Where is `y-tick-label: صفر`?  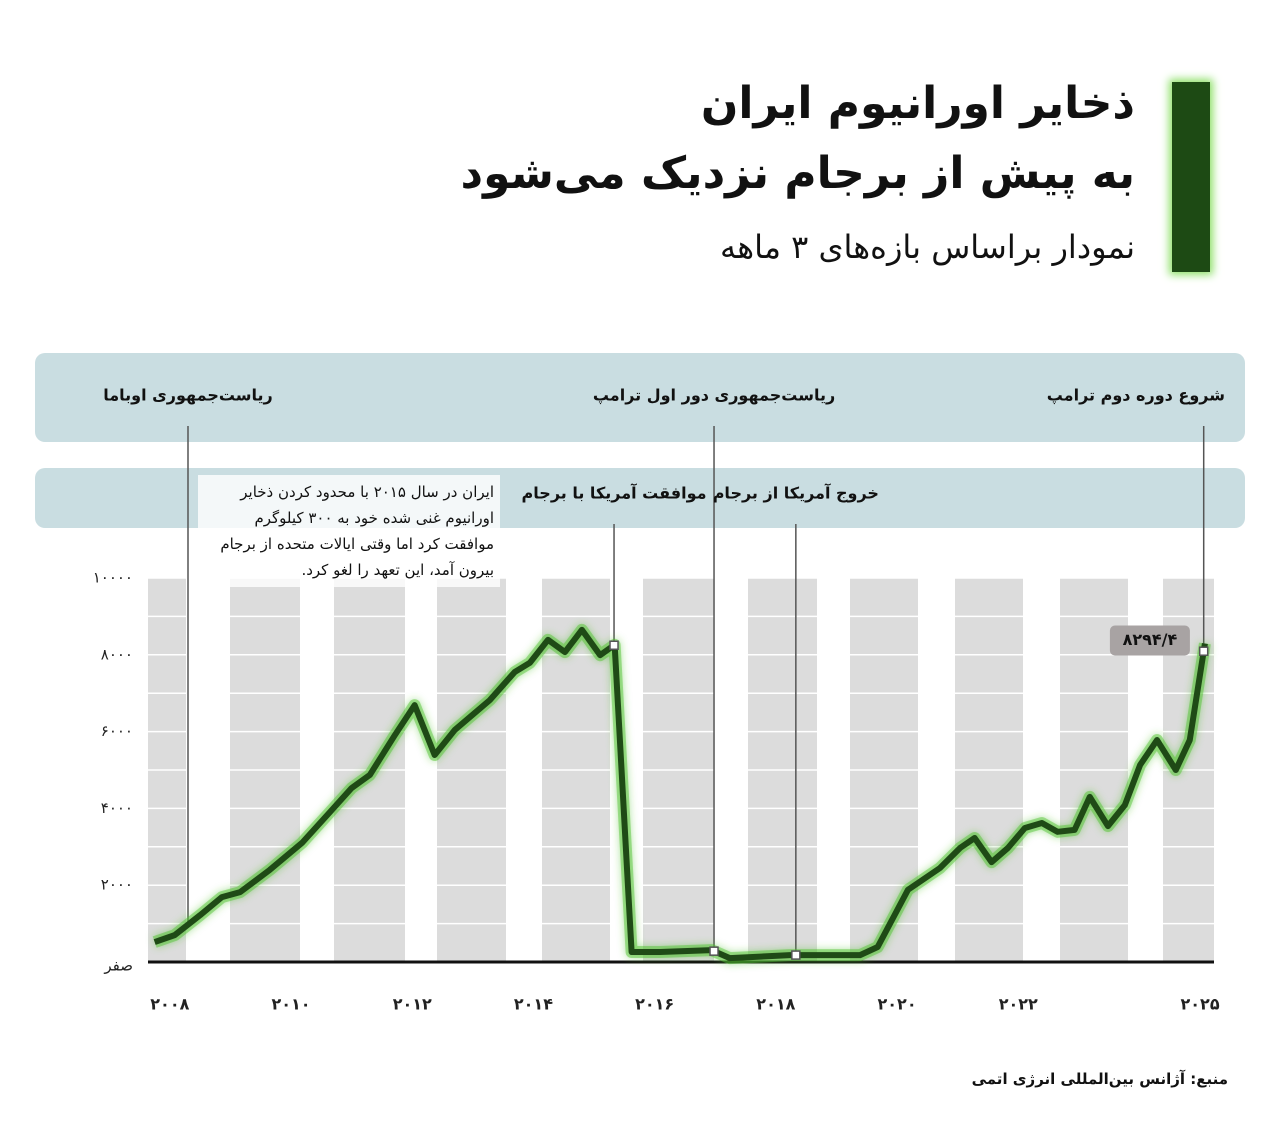
y-tick-label: صفر is located at coordinates (118, 966).